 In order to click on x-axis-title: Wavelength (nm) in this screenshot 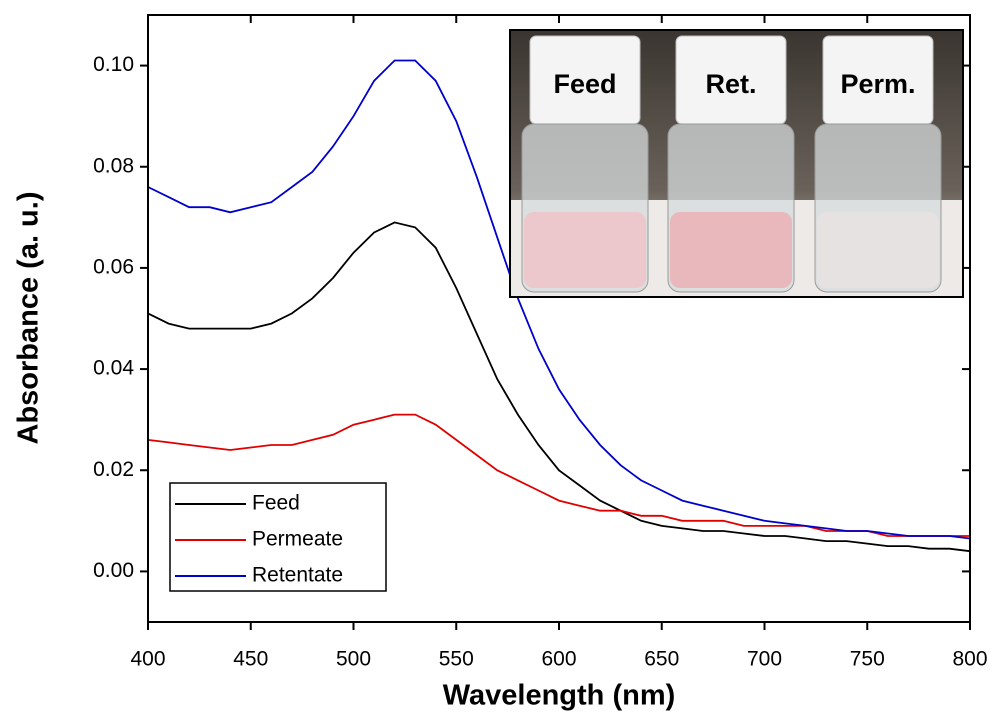, I will do `click(559, 696)`.